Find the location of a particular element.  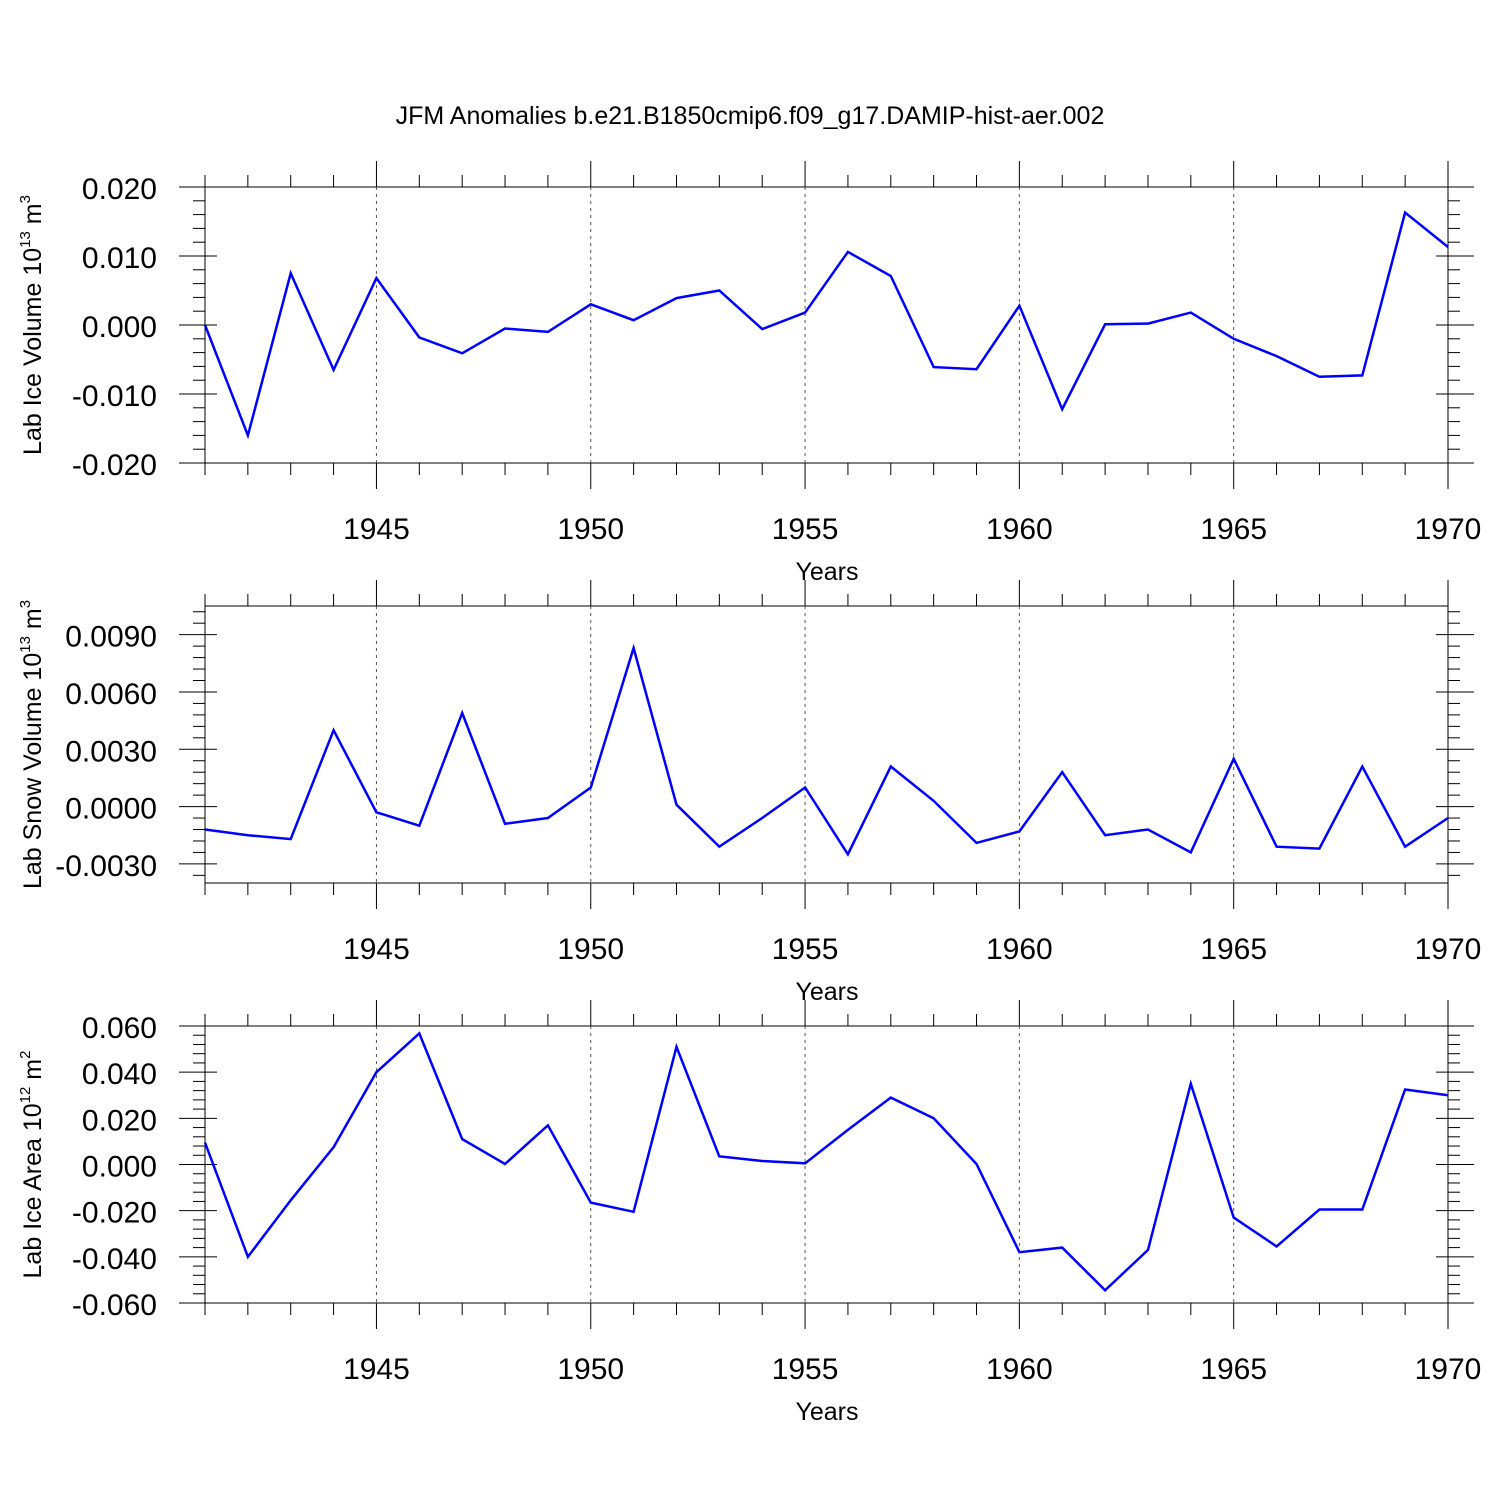

y-axis-label: Lab Ice Volume 1013 m3 is located at coordinates (32, 325).